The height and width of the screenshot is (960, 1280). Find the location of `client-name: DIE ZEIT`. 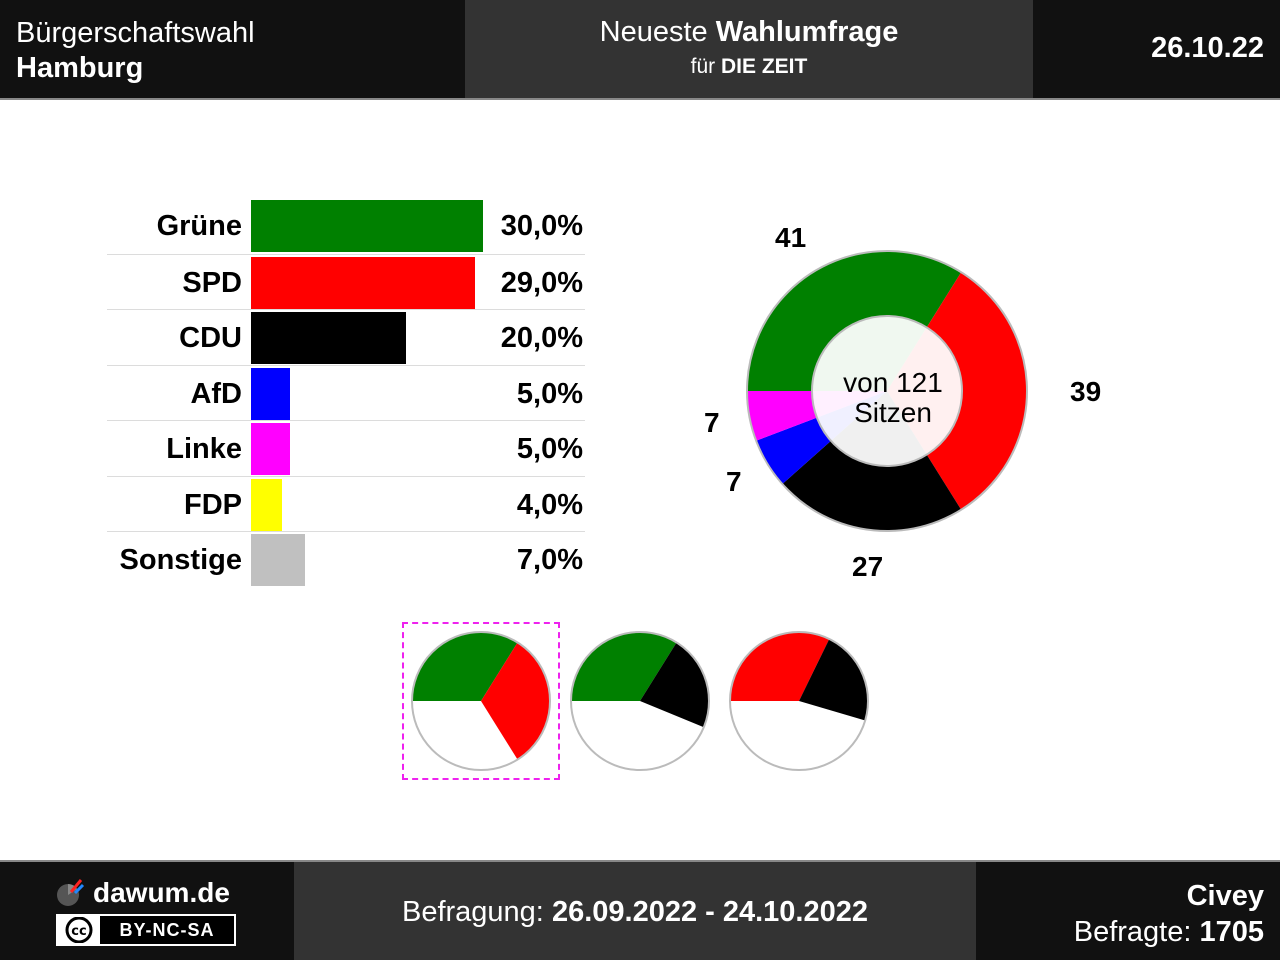

client-name: DIE ZEIT is located at coordinates (764, 66).